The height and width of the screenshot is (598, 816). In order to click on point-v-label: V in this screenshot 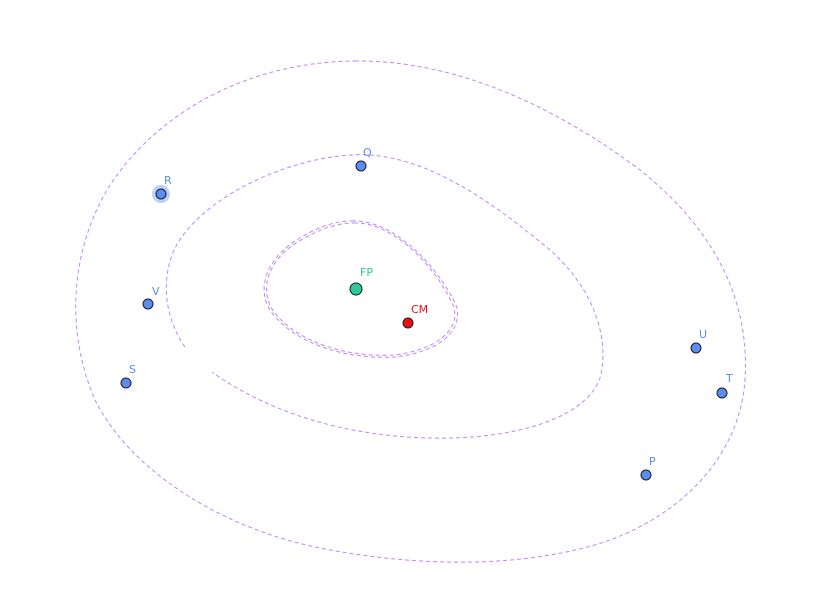, I will do `click(156, 291)`.